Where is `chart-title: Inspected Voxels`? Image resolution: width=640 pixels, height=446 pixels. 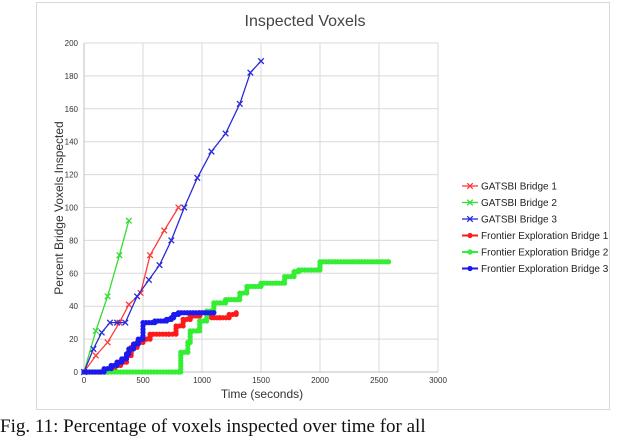
chart-title: Inspected Voxels is located at coordinates (305, 21).